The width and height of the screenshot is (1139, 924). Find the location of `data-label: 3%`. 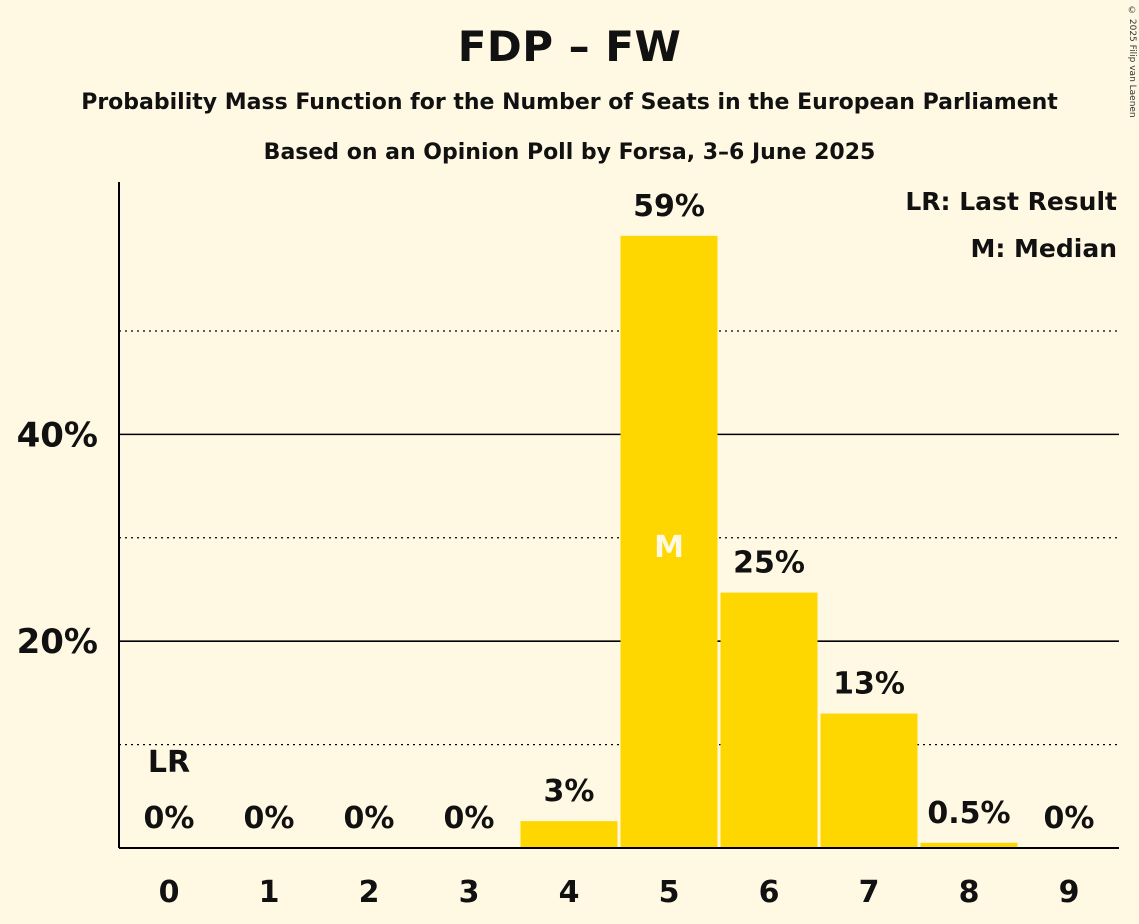

data-label: 3% is located at coordinates (569, 791).